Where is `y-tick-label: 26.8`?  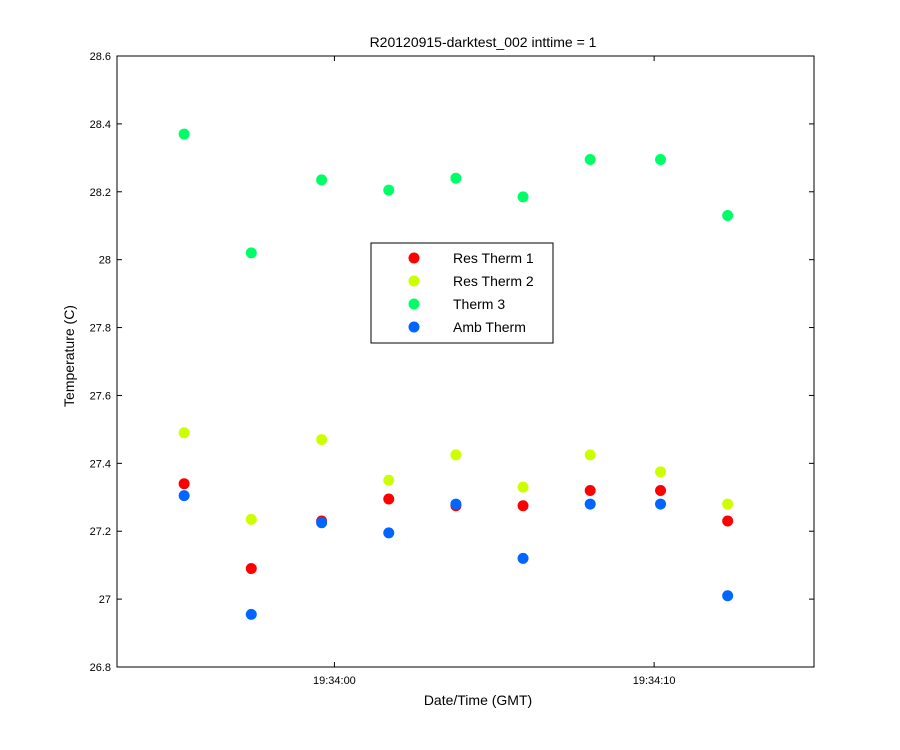 y-tick-label: 26.8 is located at coordinates (100, 668).